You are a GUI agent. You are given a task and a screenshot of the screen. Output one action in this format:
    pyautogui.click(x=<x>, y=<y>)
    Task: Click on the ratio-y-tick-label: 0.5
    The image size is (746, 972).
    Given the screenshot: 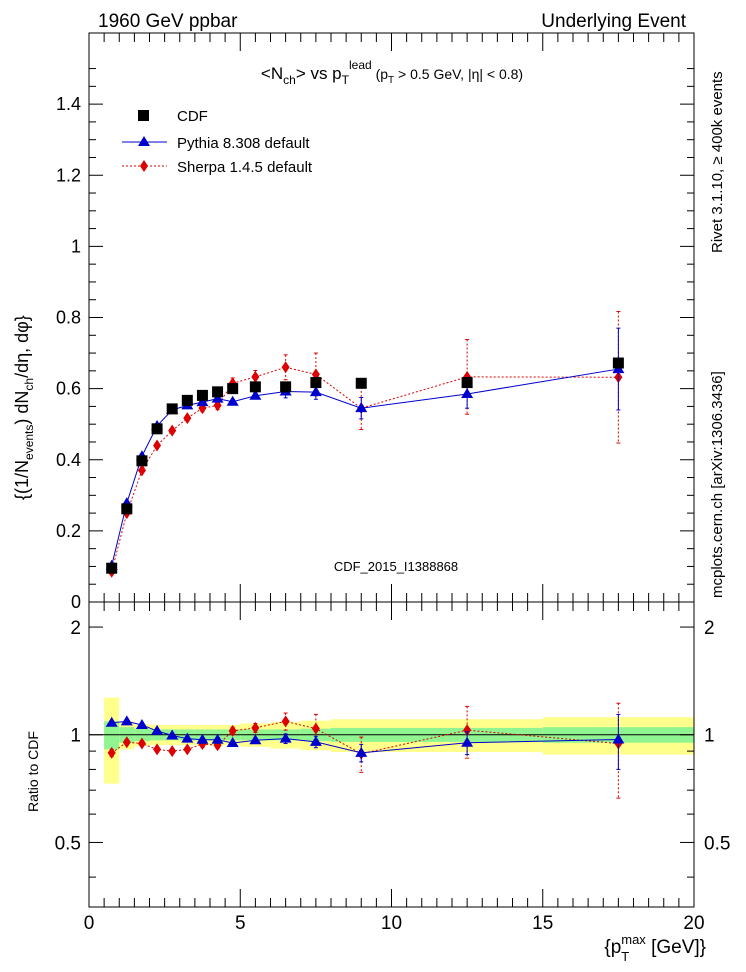 What is the action you would take?
    pyautogui.click(x=68, y=843)
    